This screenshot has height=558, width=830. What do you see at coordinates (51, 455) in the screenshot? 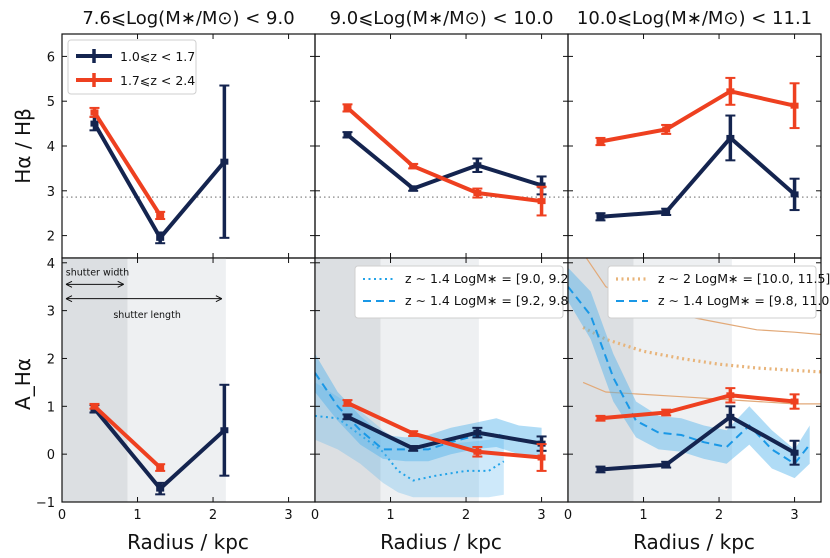
I see `panel-1-bottom-ytick-label: 0` at bounding box center [51, 455].